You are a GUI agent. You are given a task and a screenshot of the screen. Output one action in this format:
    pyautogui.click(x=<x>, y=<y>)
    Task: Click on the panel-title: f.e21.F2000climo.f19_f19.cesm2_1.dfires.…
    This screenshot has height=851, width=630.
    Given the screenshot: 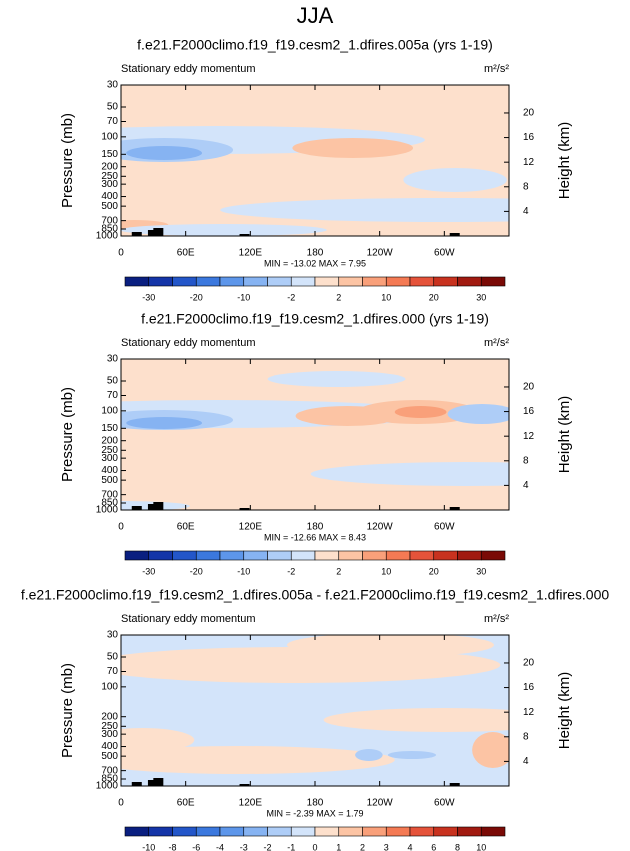 What is the action you would take?
    pyautogui.click(x=315, y=45)
    